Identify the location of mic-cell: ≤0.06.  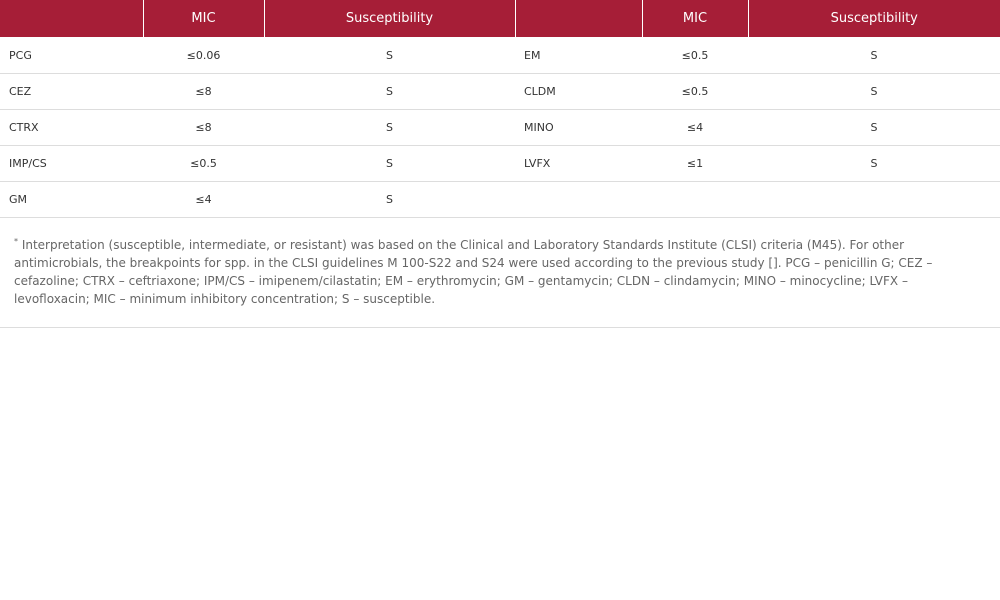
(203, 55).